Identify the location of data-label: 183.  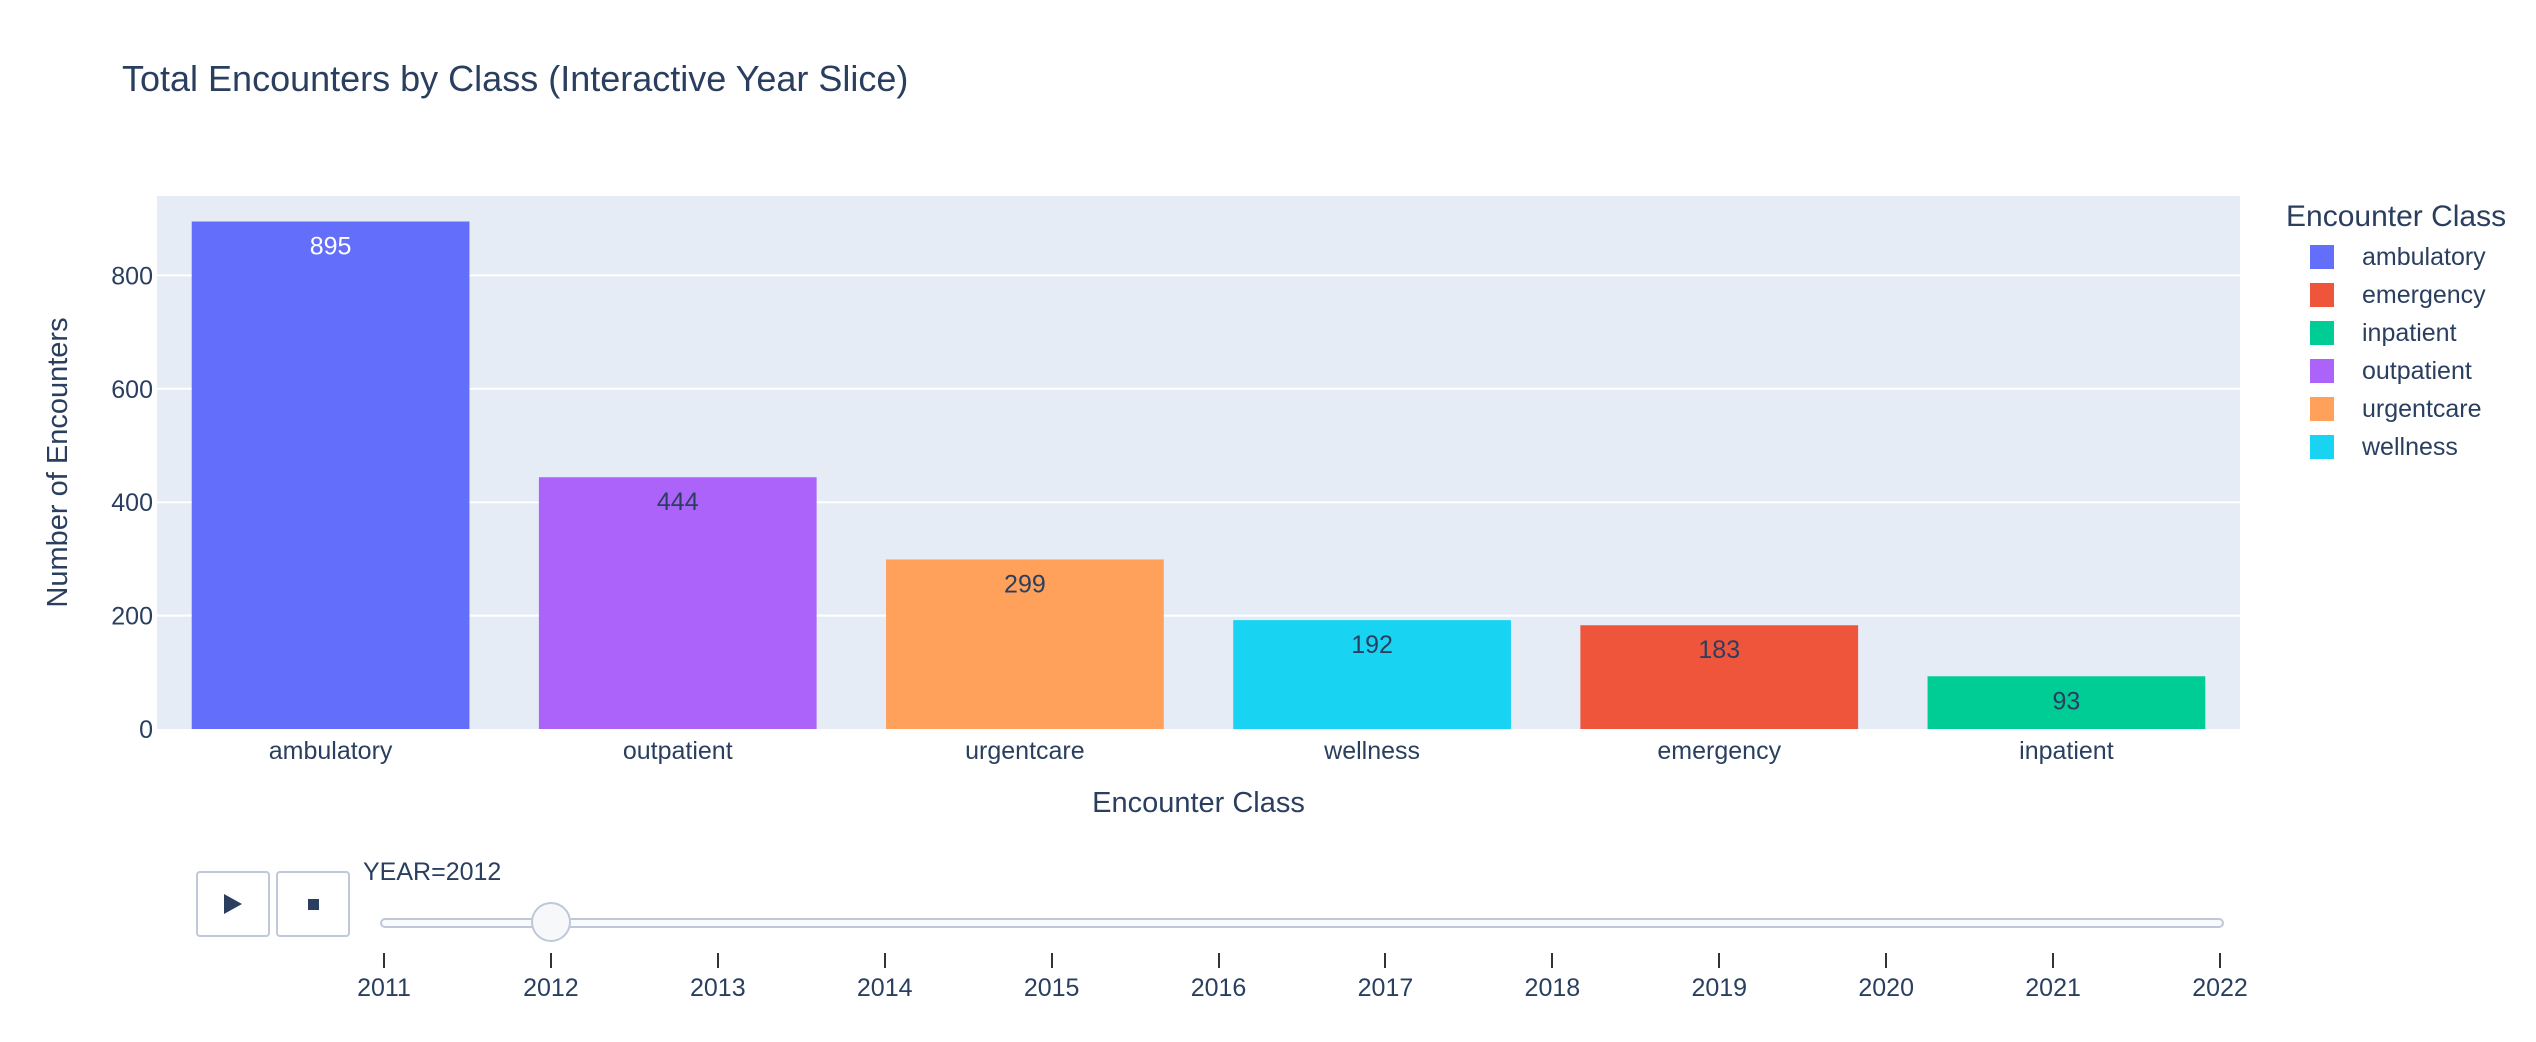
(1719, 650).